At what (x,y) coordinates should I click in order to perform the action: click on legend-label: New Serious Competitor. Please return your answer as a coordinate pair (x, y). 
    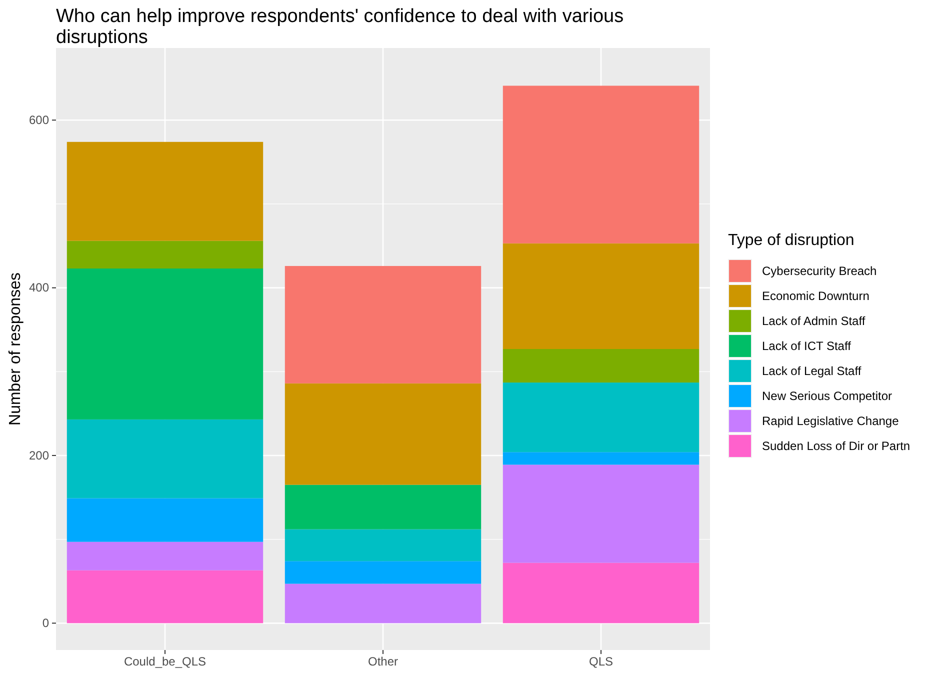
    Looking at the image, I should click on (827, 396).